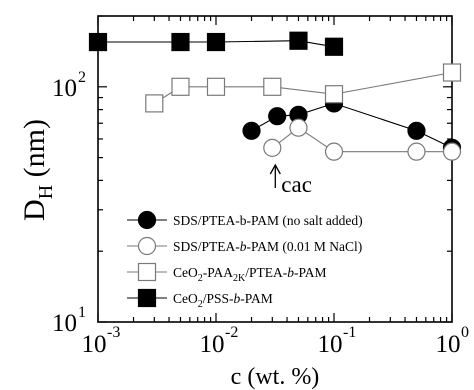 The height and width of the screenshot is (390, 474). I want to click on cac-label: cac, so click(296, 184).